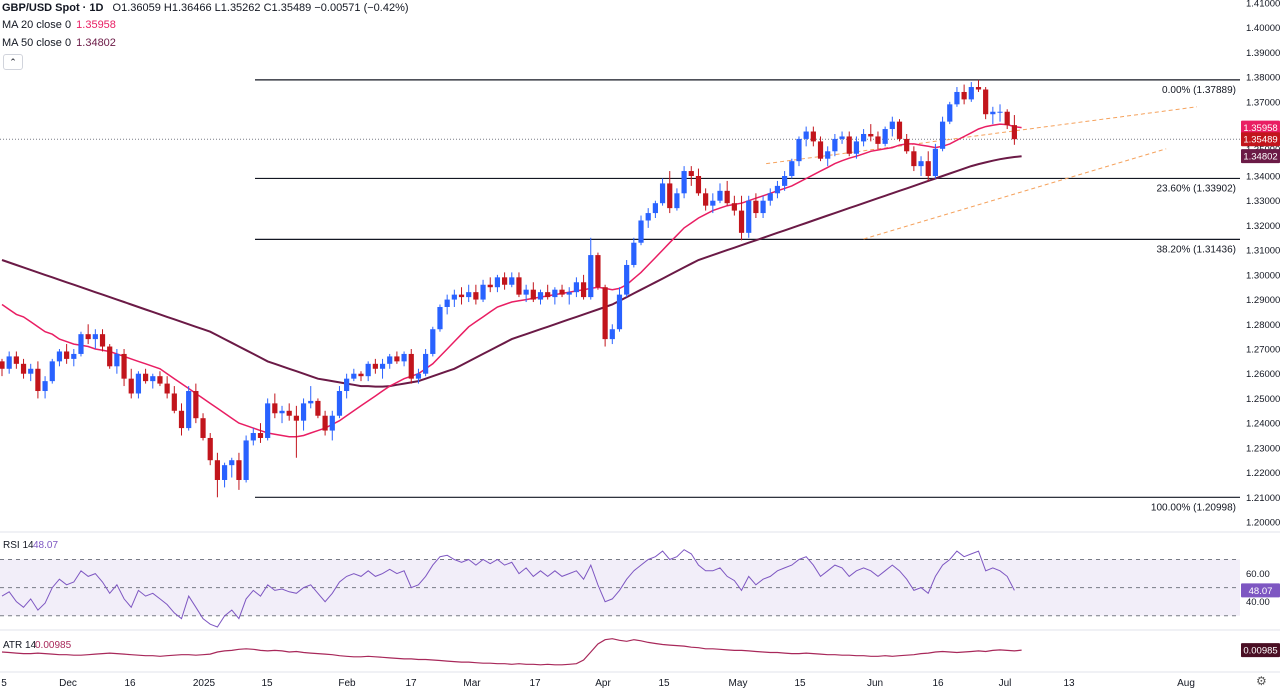 This screenshot has height=692, width=1280. I want to click on legend-ma20-row: MA 20 close 0 1.35958, so click(59, 25).